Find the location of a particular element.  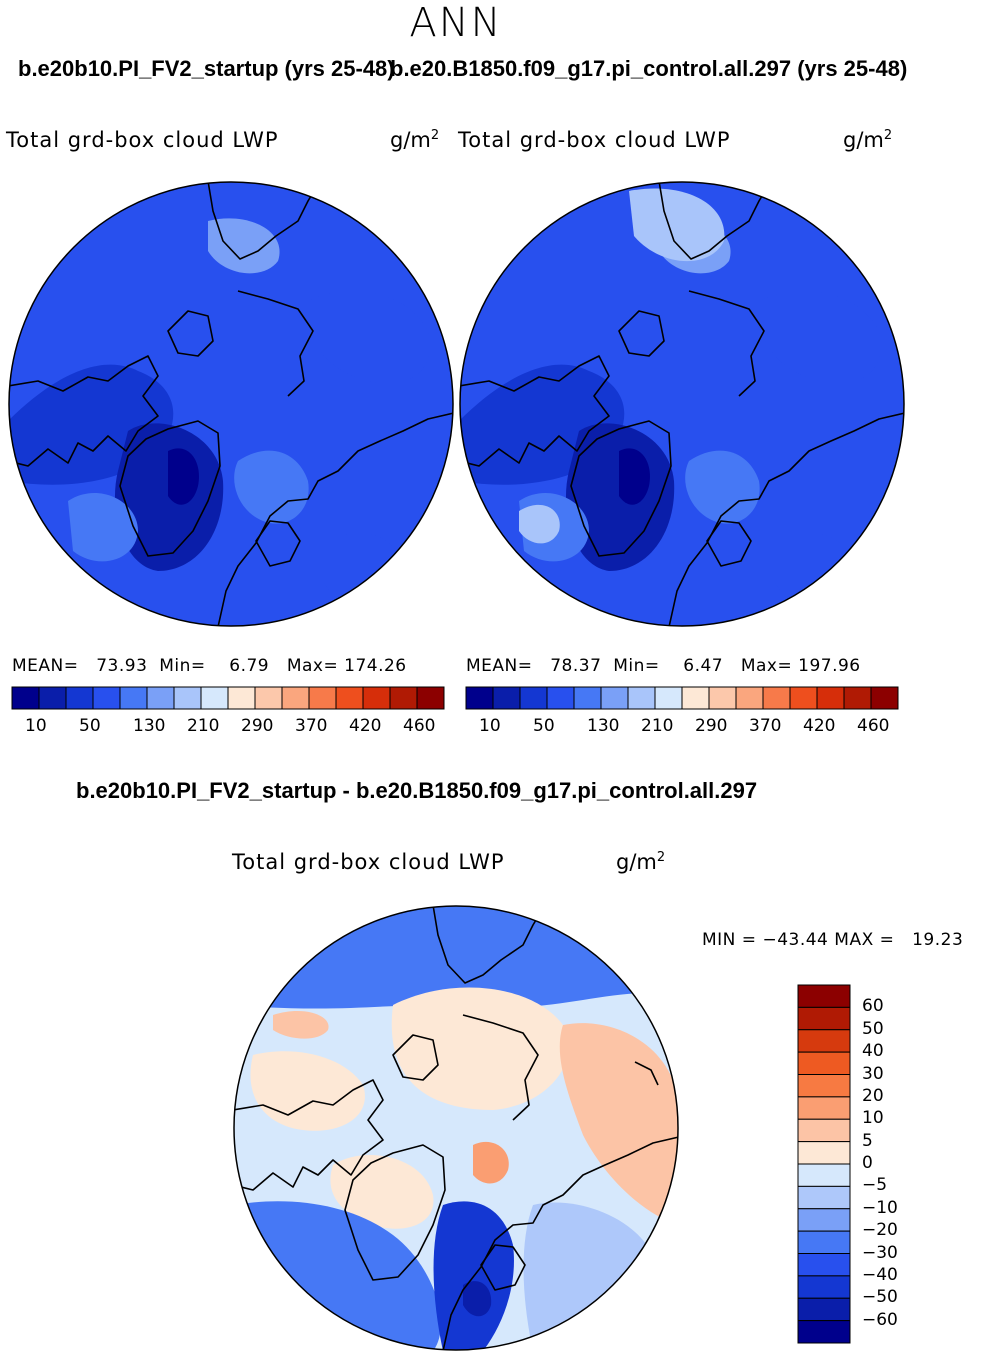

diff-colorbar-ticks: 60 50 40 30 20 10 5 0 −5 −10 −20 −30 −40 −50 −60 is located at coordinates (888, 1164).